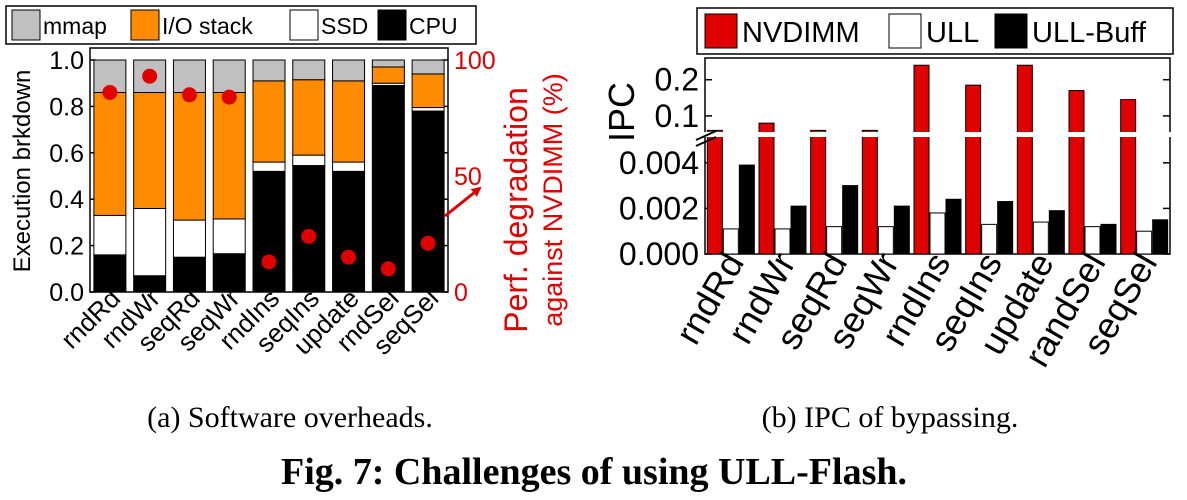 The height and width of the screenshot is (500, 1187). I want to click on legend-label-ull-buff: ULL-Buff, so click(1089, 33).